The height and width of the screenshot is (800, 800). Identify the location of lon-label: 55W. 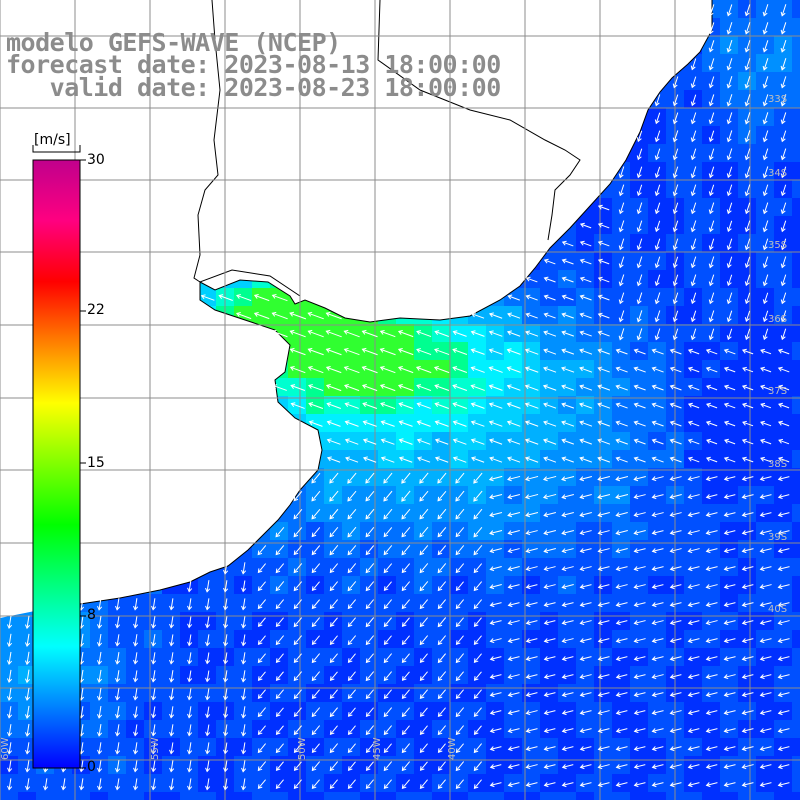
(155, 748).